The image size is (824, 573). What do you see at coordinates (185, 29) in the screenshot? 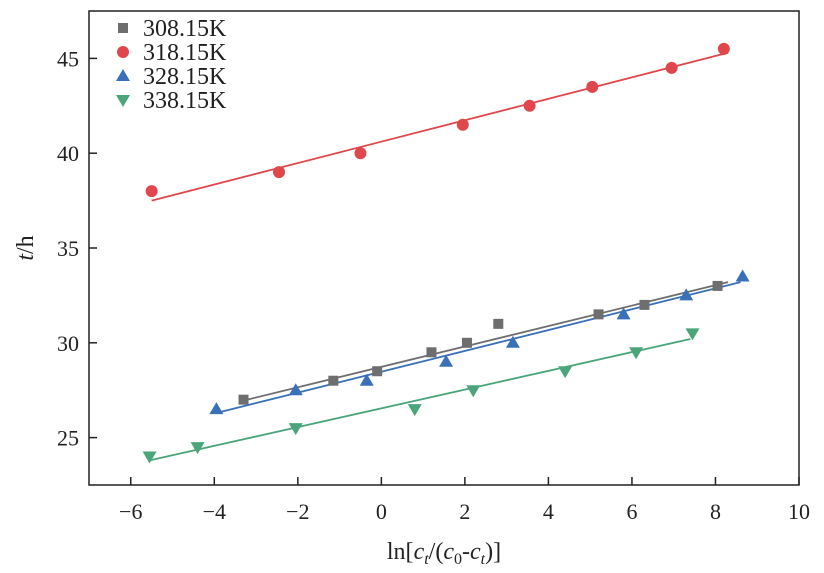
I see `legend-label: 308.15K` at bounding box center [185, 29].